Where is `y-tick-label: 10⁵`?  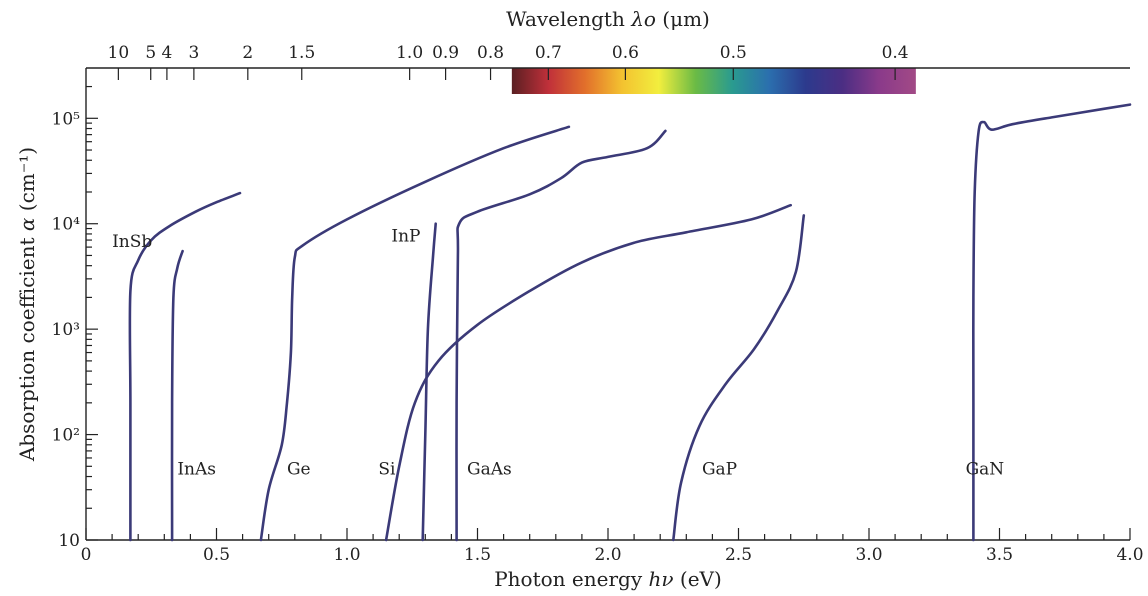 y-tick-label: 10⁵ is located at coordinates (66, 119).